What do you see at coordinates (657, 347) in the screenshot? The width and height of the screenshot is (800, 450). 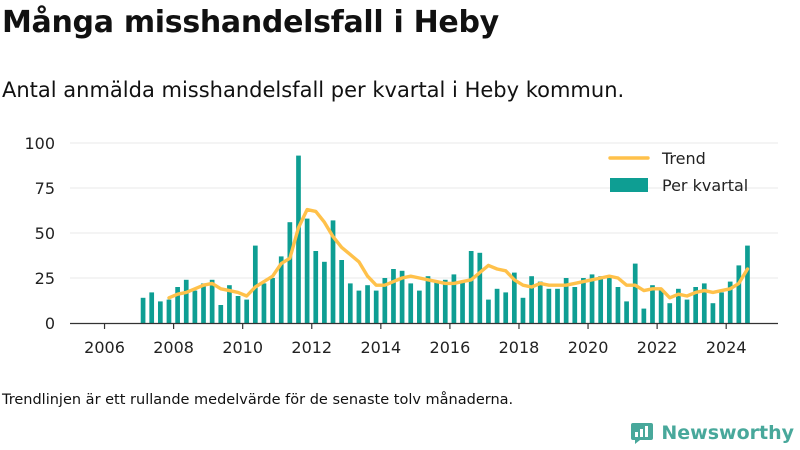 I see `x-tick-label: 2022` at bounding box center [657, 347].